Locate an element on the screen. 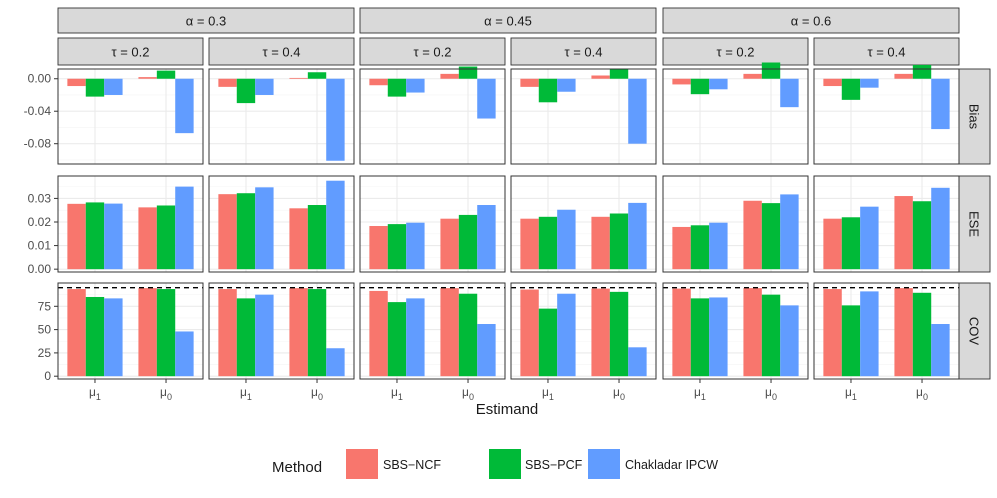 Image resolution: width=997 pixels, height=498 pixels. legend-label-sbs-ncf: SBS−NCF is located at coordinates (412, 465).